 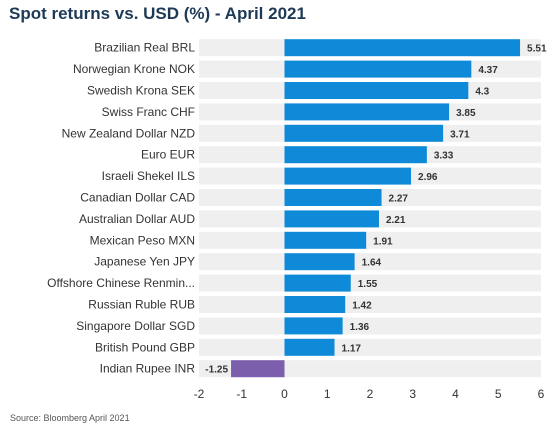 I want to click on value-label: 5.51, so click(x=537, y=49).